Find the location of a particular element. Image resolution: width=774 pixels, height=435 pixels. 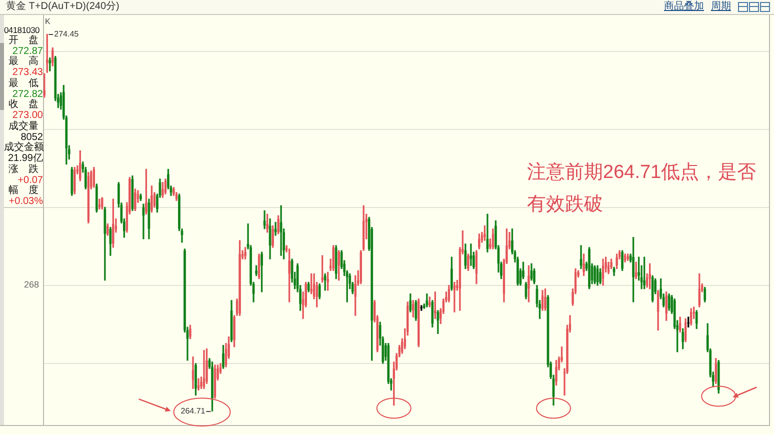

text: 周期 is located at coordinates (721, 7).